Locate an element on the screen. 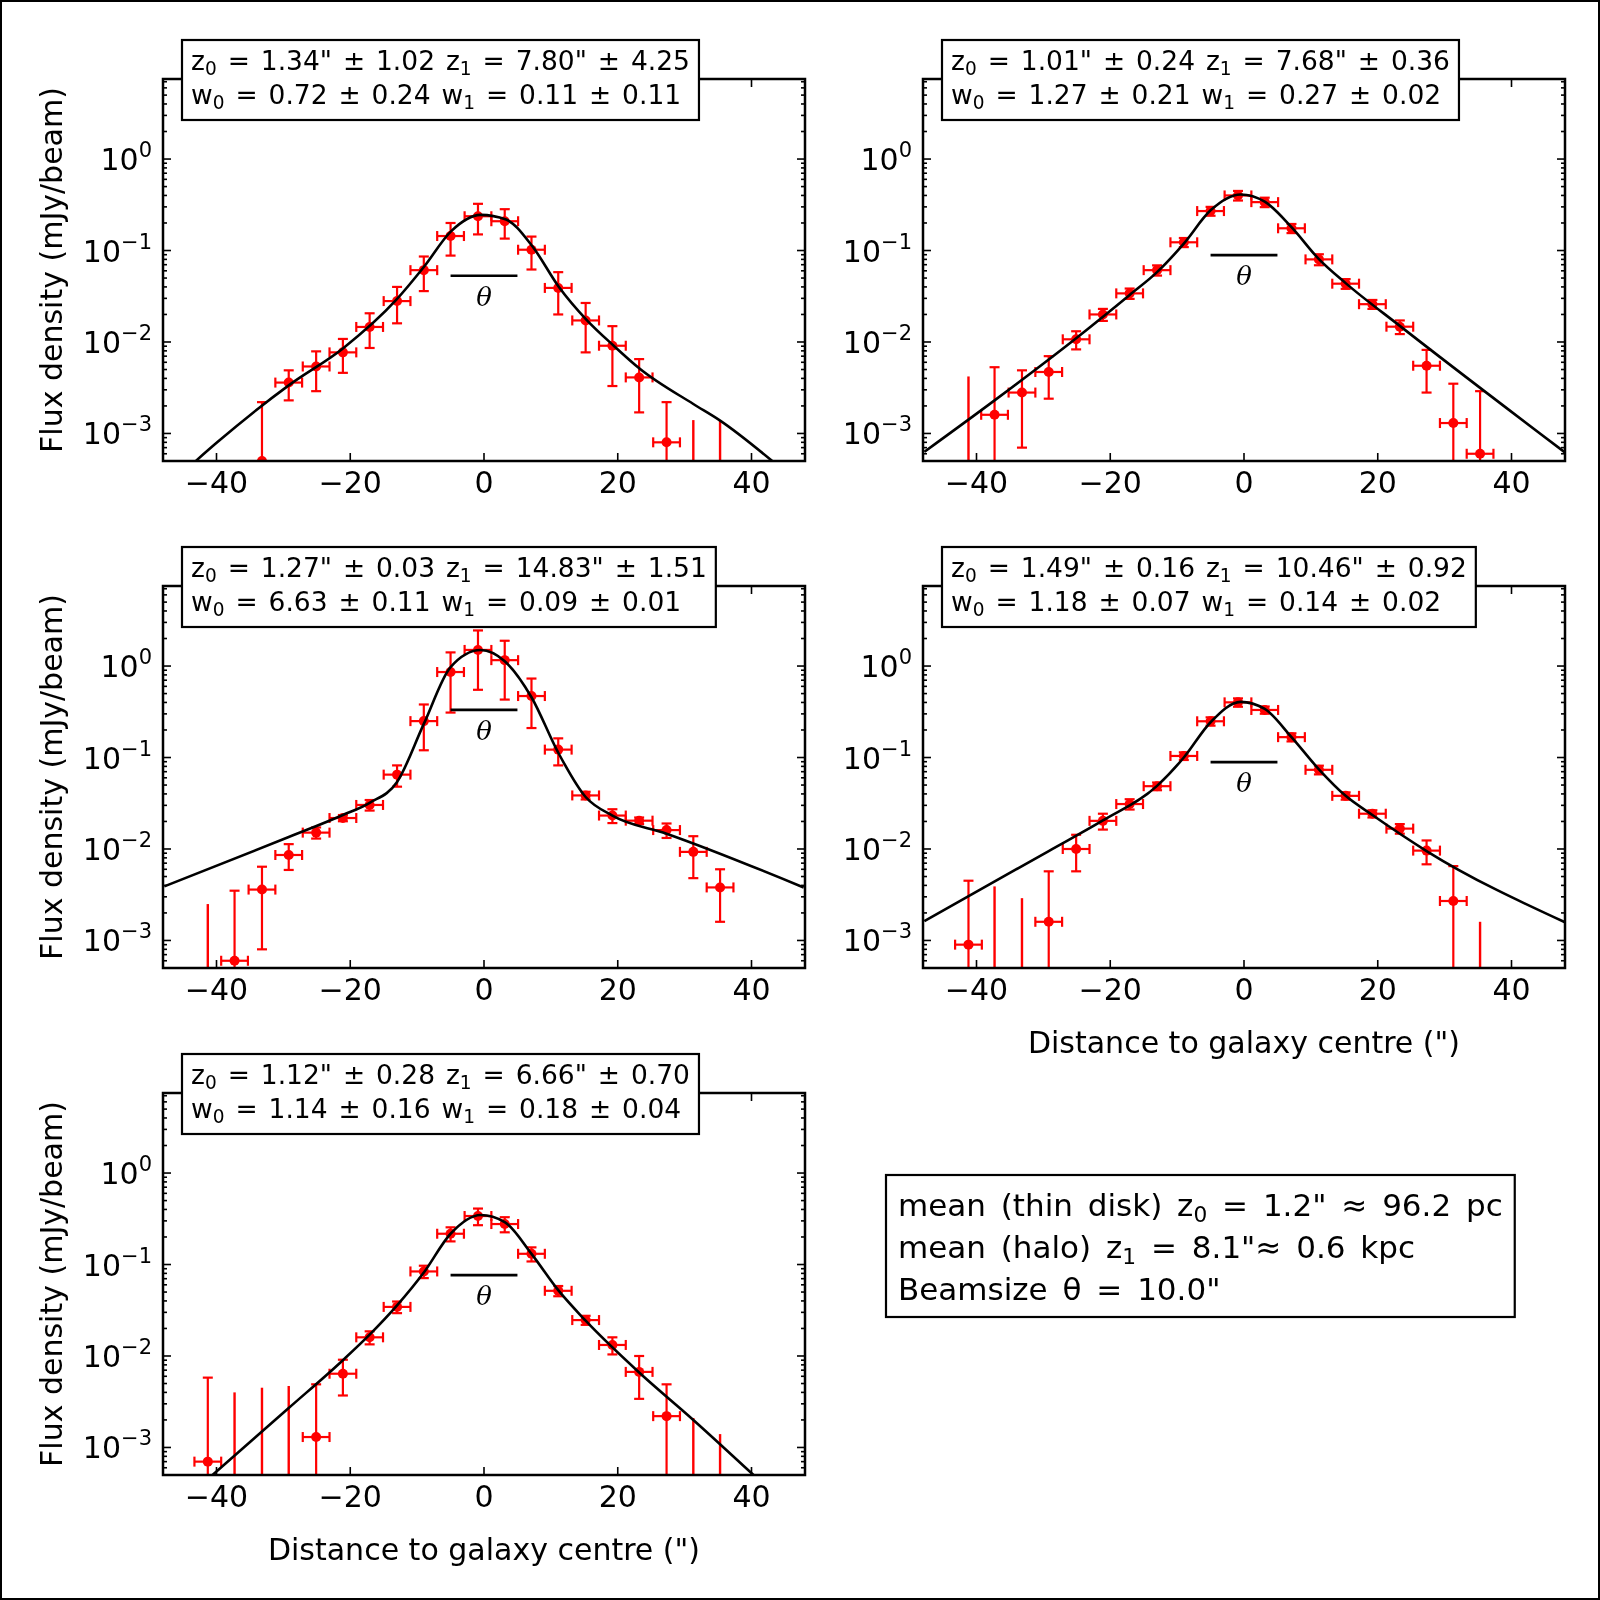 The image size is (1600, 1600). annotation: z$_{0}$ = 1.27" ± 0.03 z$_{1}$ = 14.83" ± 1.51 is located at coordinates (449, 569).